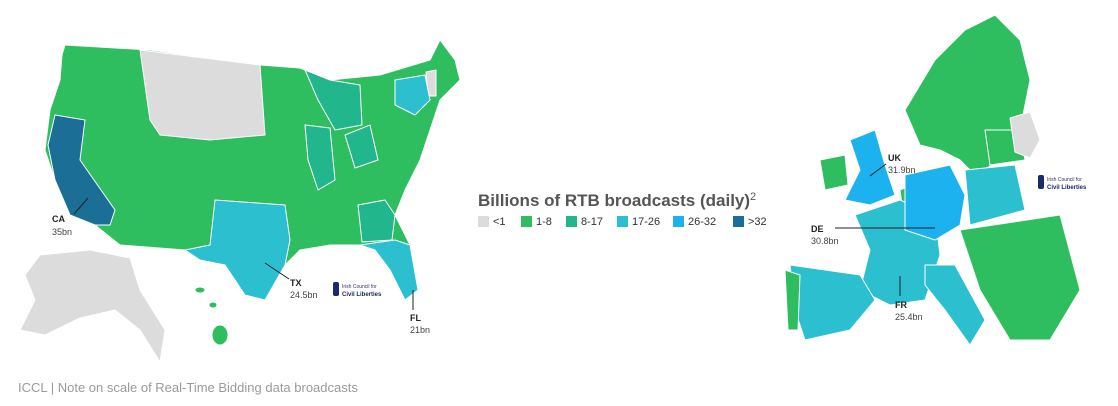 The width and height of the screenshot is (1118, 406). Describe the element at coordinates (757, 222) in the screenshot. I see `legend-label: >32` at that location.